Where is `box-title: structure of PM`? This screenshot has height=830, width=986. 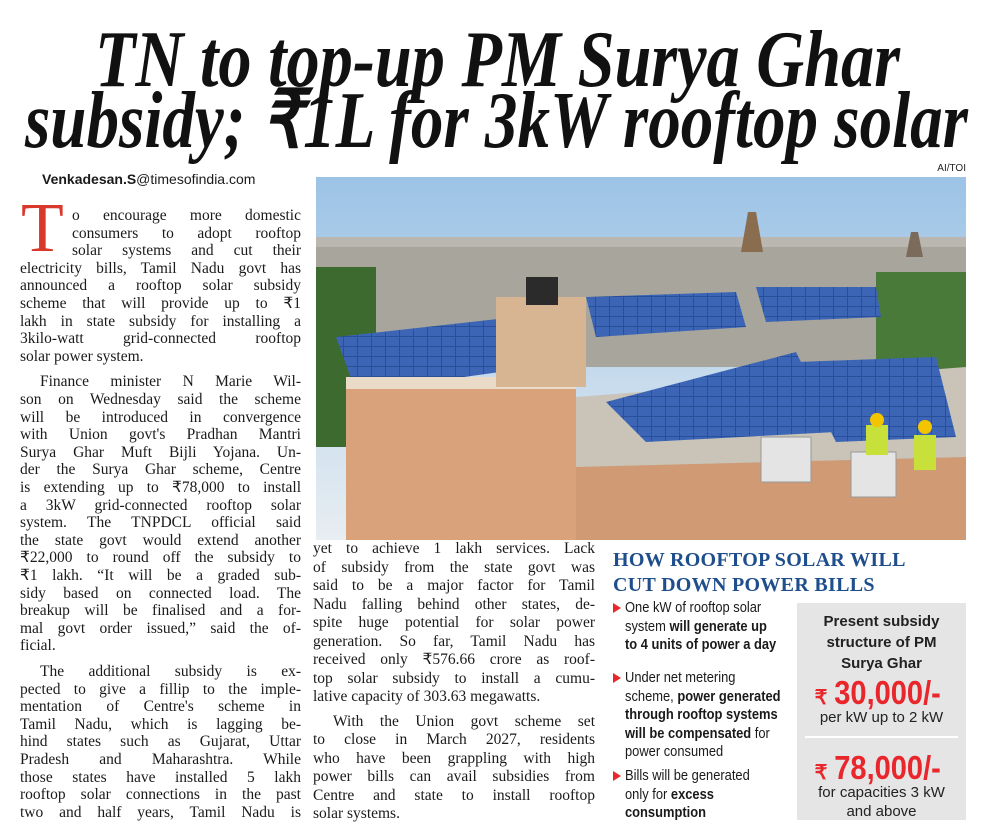
box-title: structure of PM is located at coordinates (881, 642).